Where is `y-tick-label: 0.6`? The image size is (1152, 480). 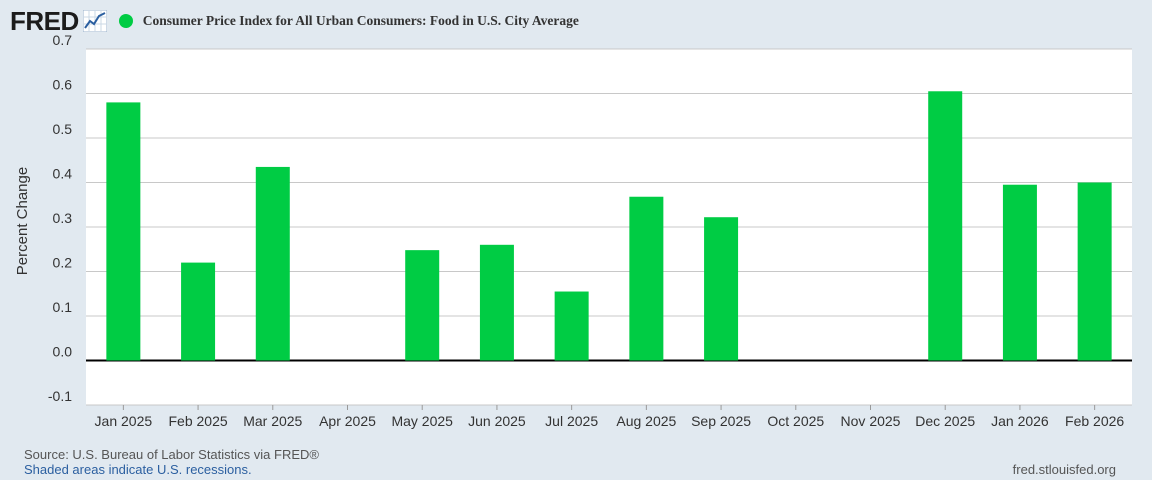 y-tick-label: 0.6 is located at coordinates (63, 85).